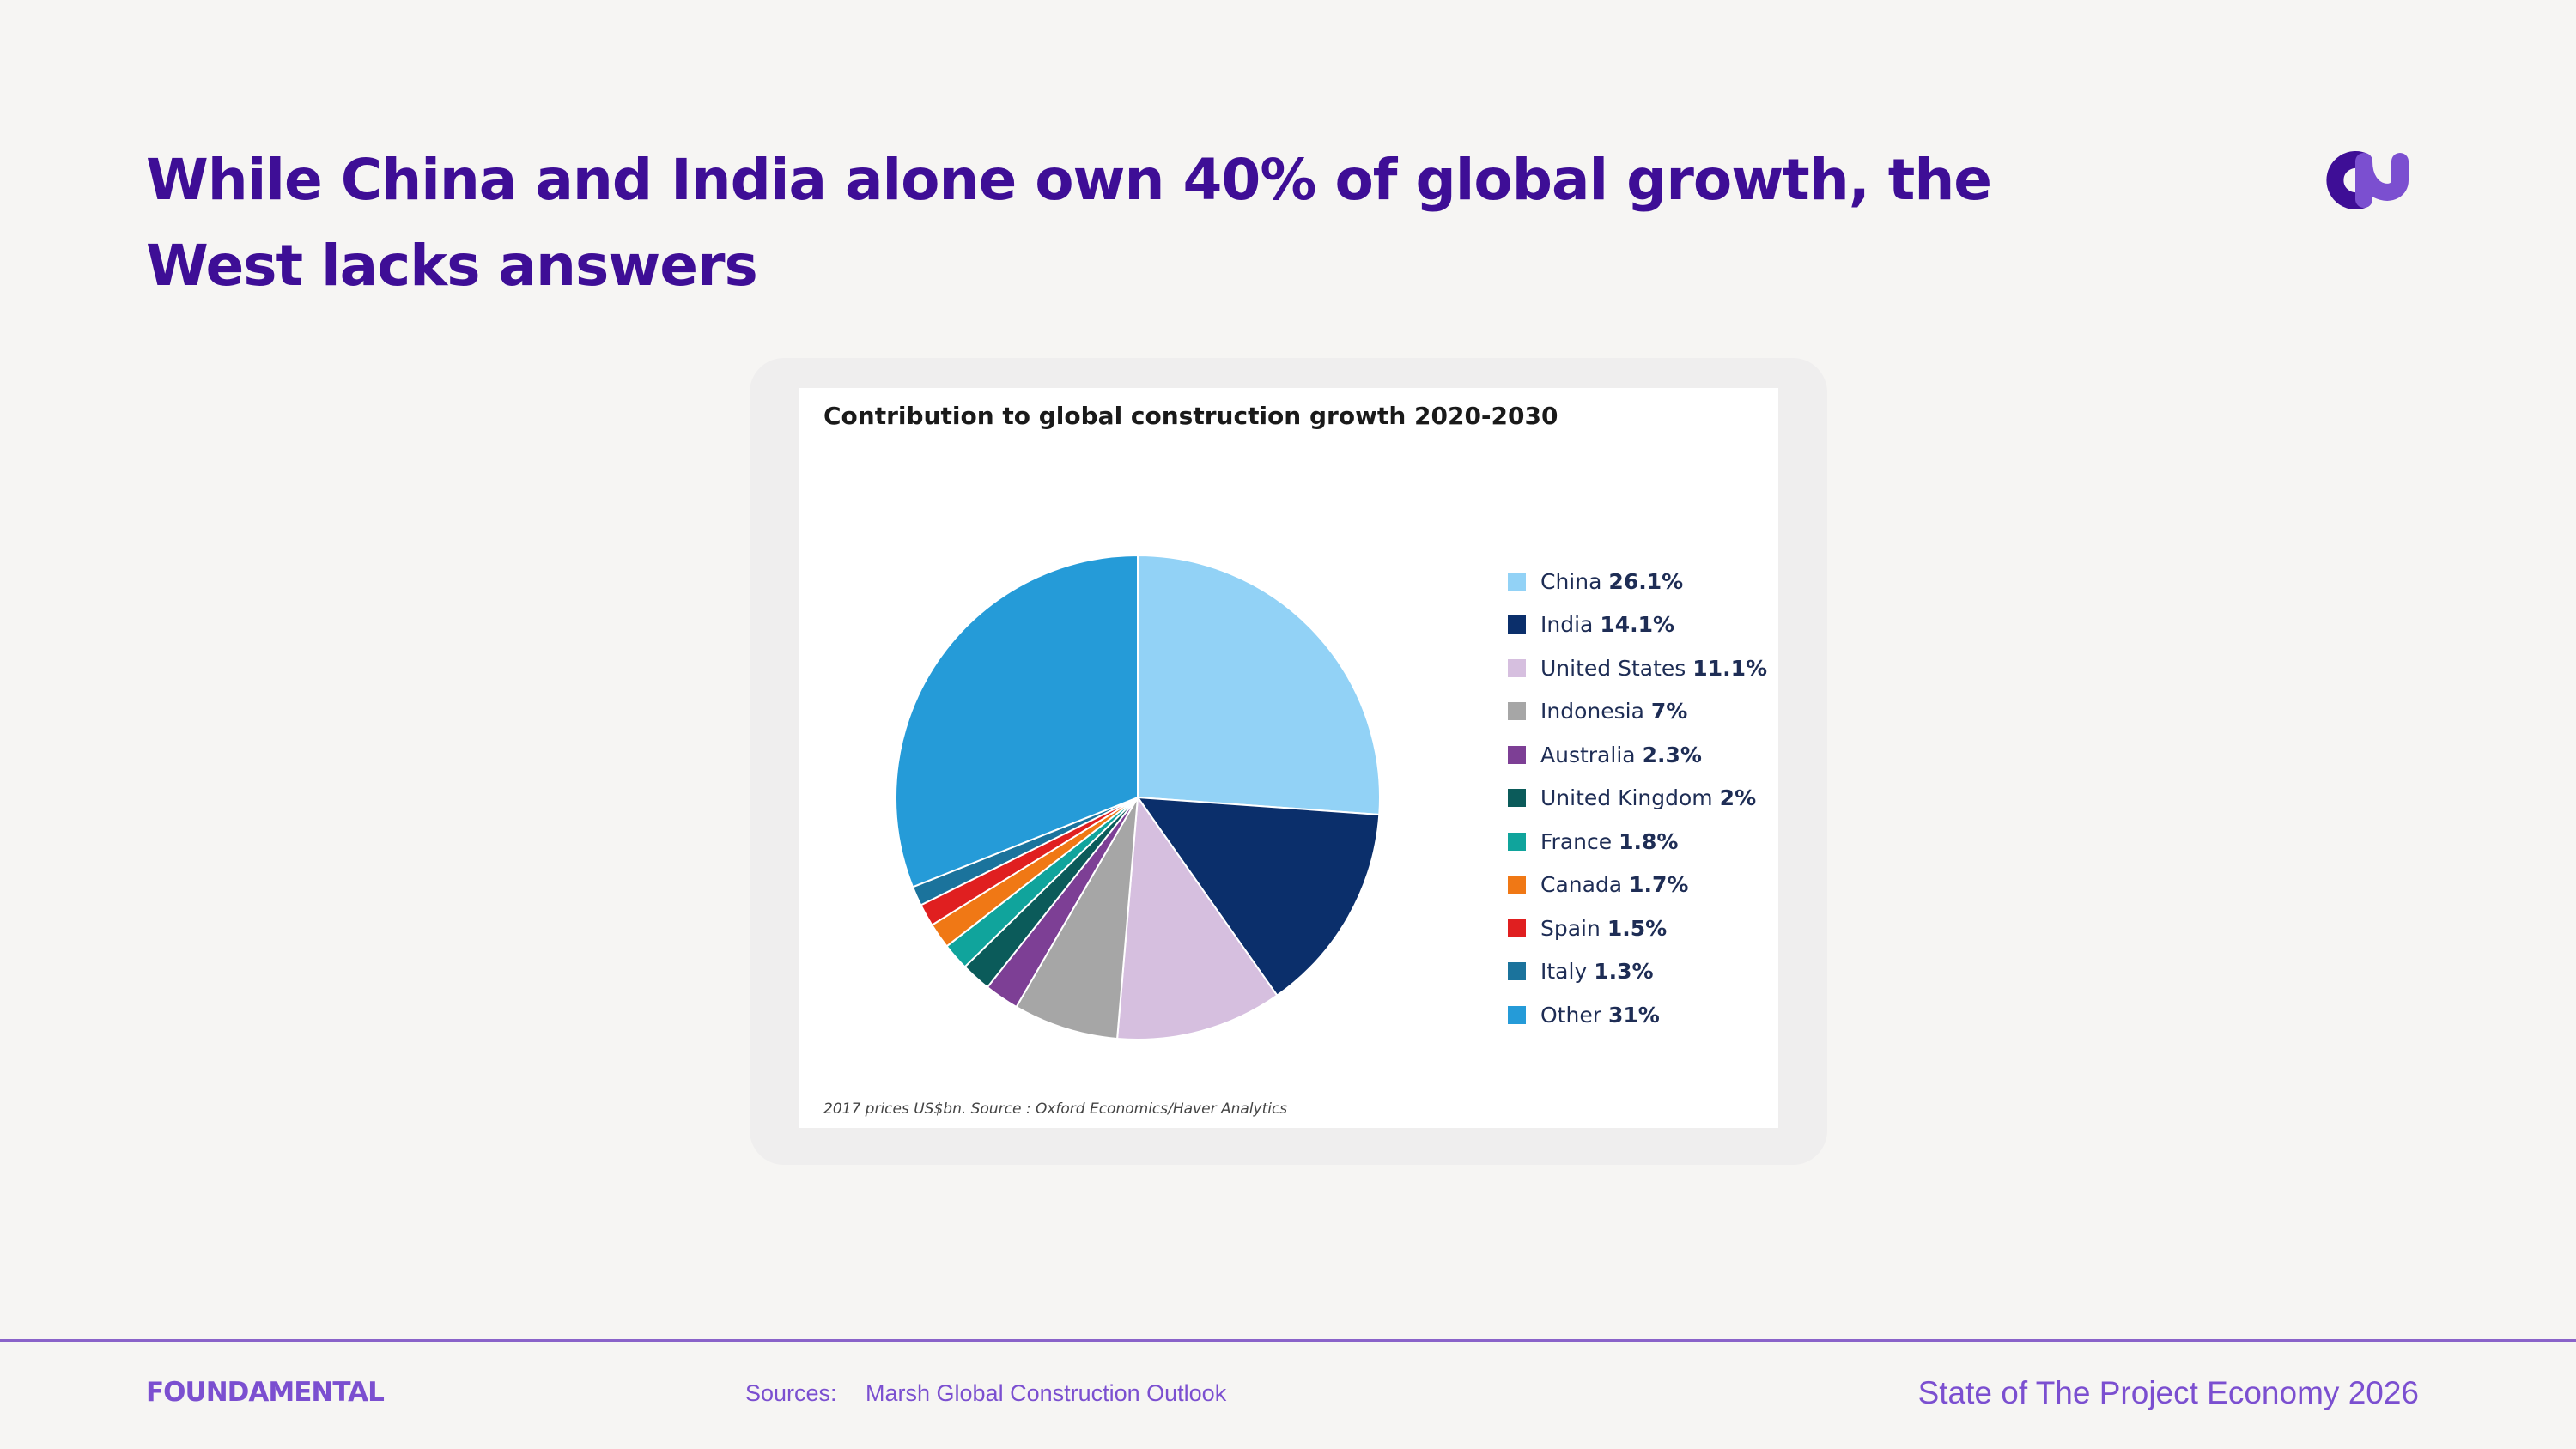 Image resolution: width=2576 pixels, height=1449 pixels. I want to click on legend-item-indonesia: Indonesia 7%, so click(1638, 712).